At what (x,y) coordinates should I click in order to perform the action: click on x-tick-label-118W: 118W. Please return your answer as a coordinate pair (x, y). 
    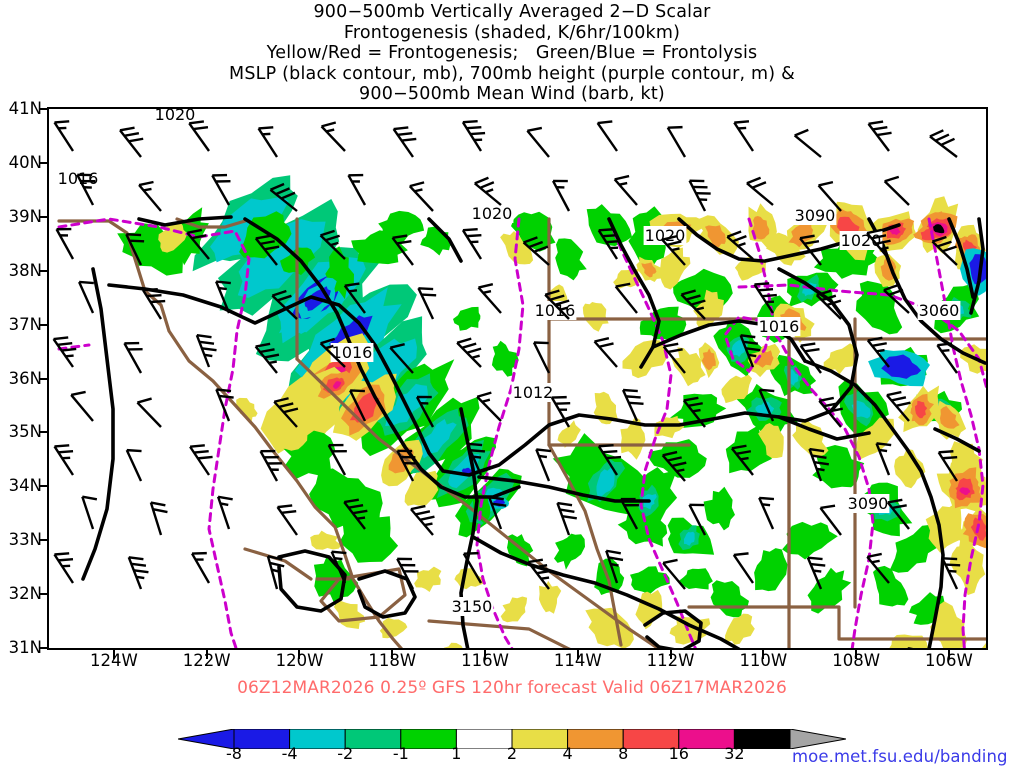
    Looking at the image, I should click on (392, 660).